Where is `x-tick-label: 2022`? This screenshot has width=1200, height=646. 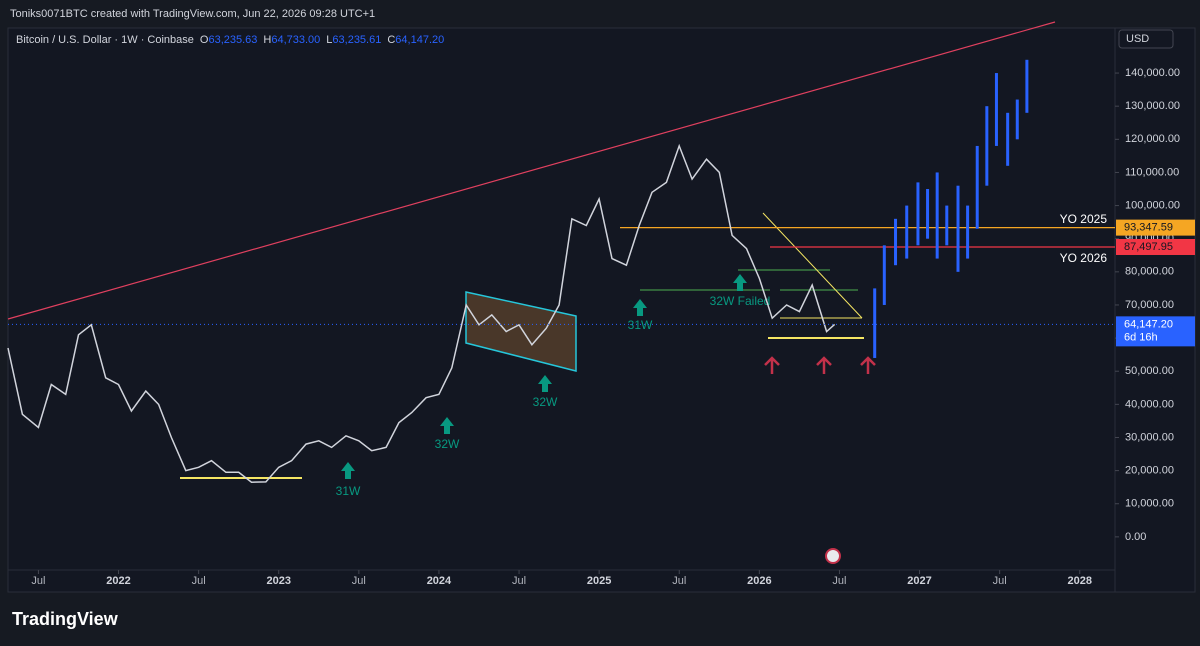 x-tick-label: 2022 is located at coordinates (118, 581).